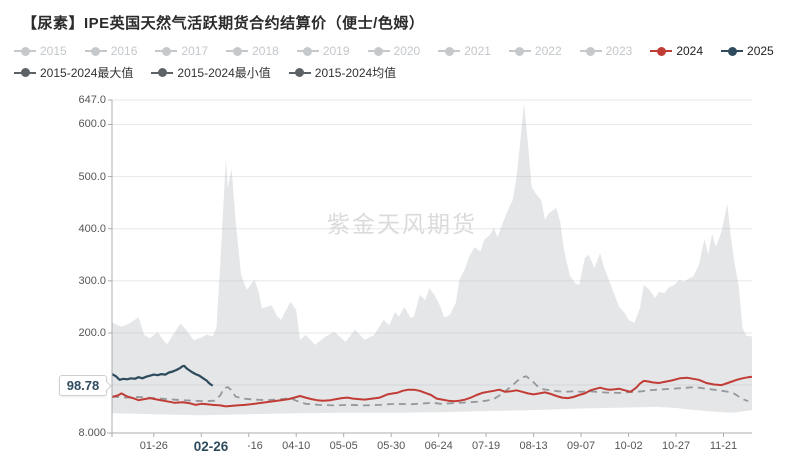 The height and width of the screenshot is (460, 792). I want to click on legend-item-2015-2024-: 2015-2024均值, so click(342, 72).